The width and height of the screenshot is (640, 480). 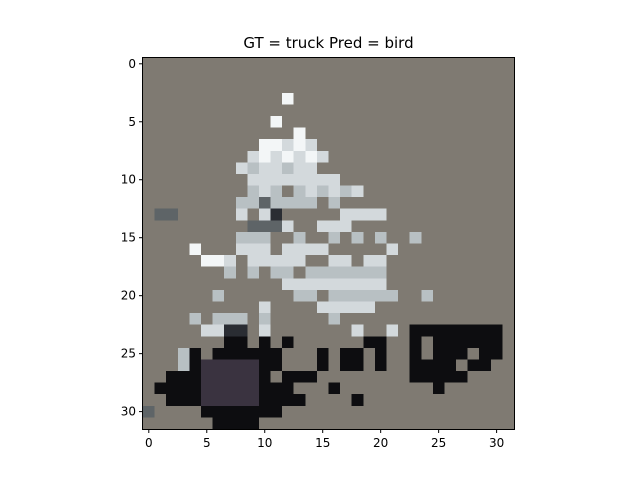 I want to click on y-tick-label: 0, so click(x=132, y=64).